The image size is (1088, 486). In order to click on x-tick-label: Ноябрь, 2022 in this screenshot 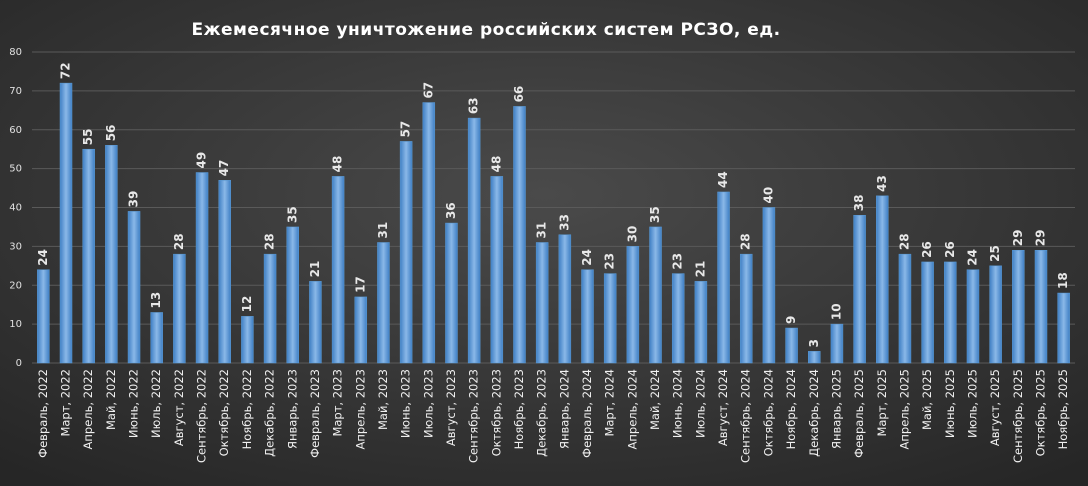, I will do `click(247, 409)`.